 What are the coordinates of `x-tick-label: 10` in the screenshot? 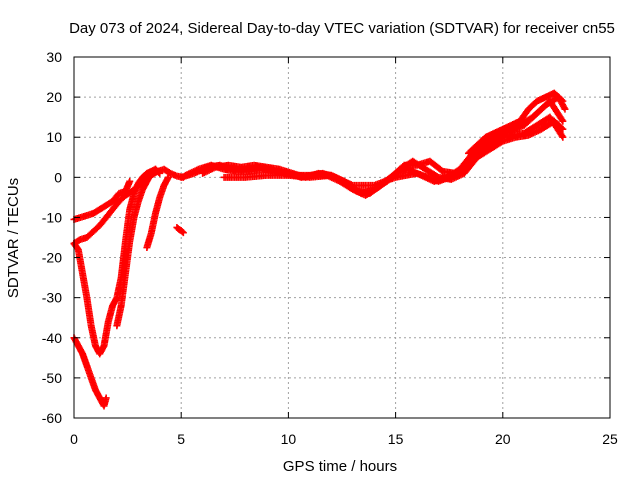 It's located at (289, 439).